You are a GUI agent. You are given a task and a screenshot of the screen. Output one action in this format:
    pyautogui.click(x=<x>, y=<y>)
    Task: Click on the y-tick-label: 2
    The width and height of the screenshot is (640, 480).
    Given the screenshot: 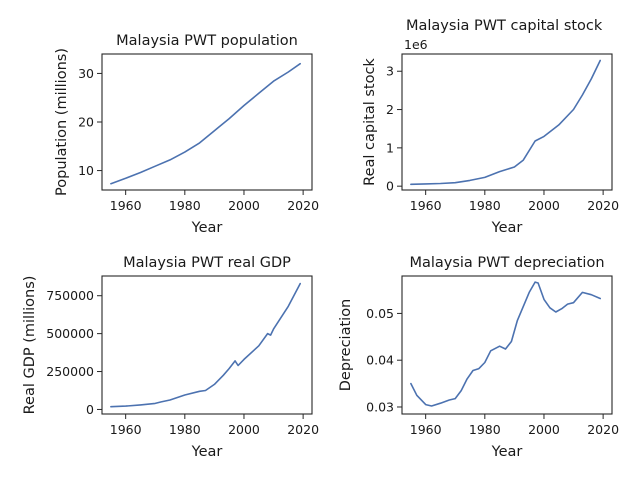 What is the action you would take?
    pyautogui.click(x=390, y=109)
    